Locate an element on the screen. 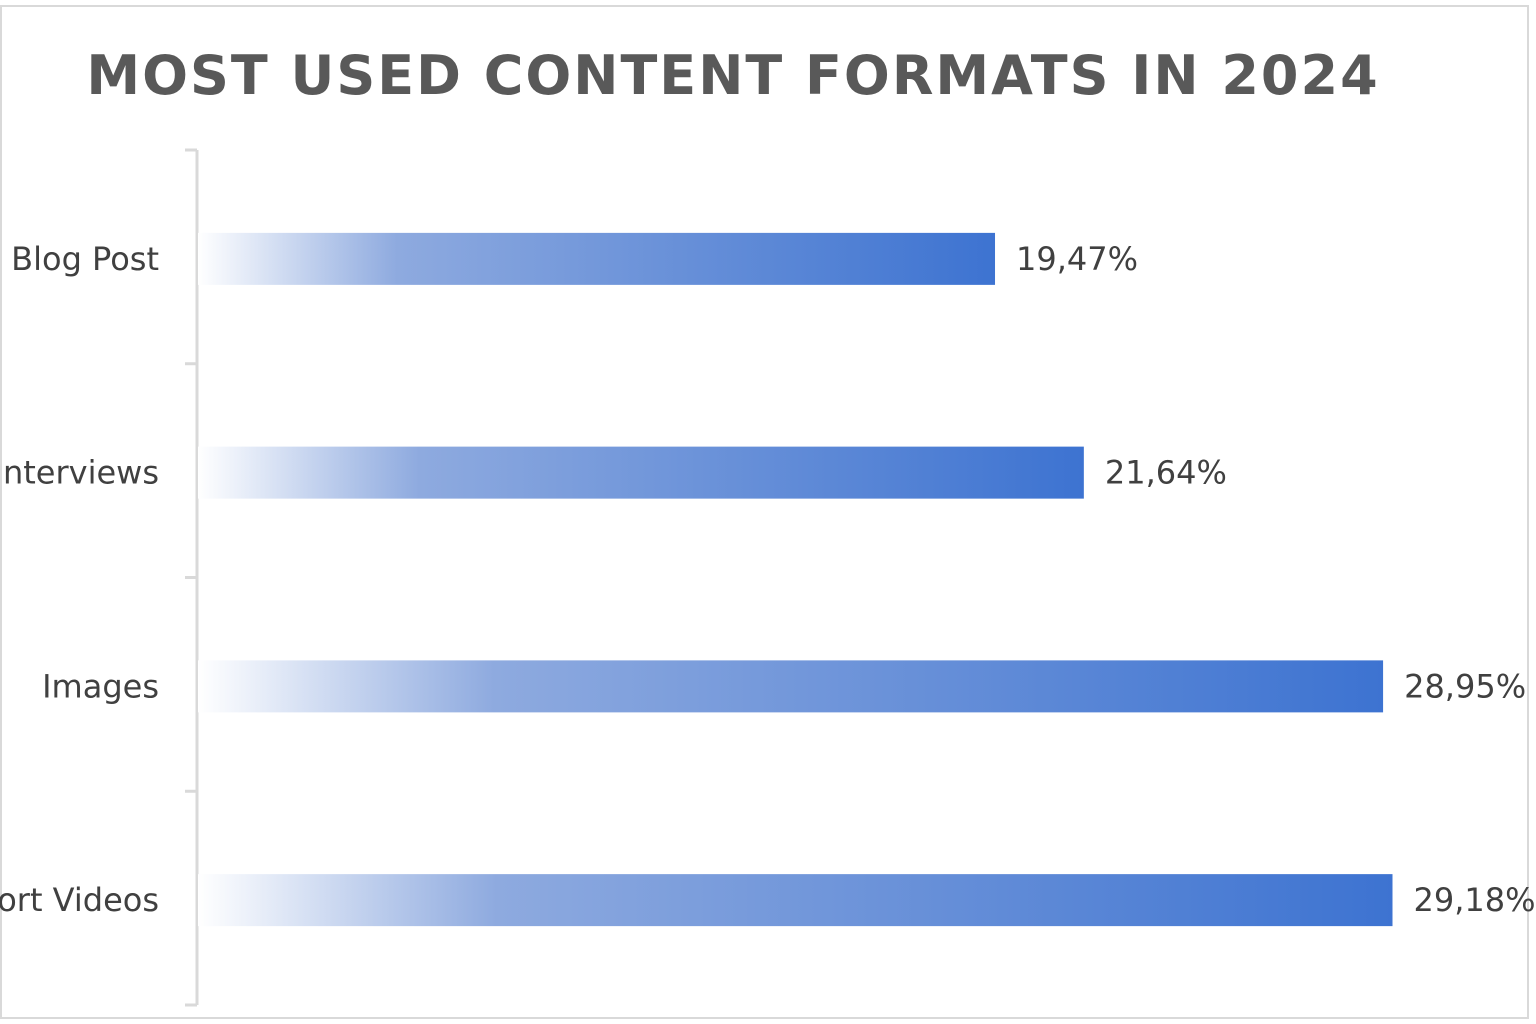  bar-interviews is located at coordinates (641, 472).